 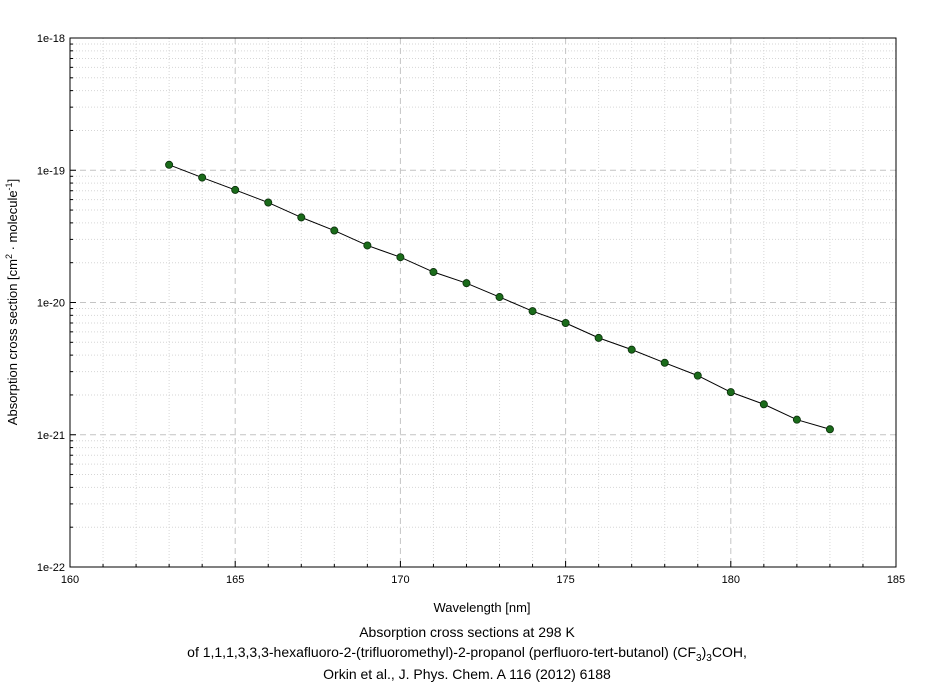 I want to click on y-tick-label: 1e-22, so click(x=51, y=568).